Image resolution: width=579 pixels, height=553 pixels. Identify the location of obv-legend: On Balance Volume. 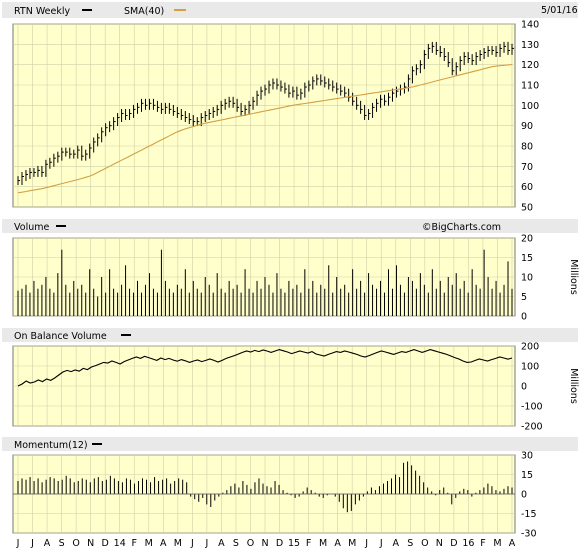
(60, 336).